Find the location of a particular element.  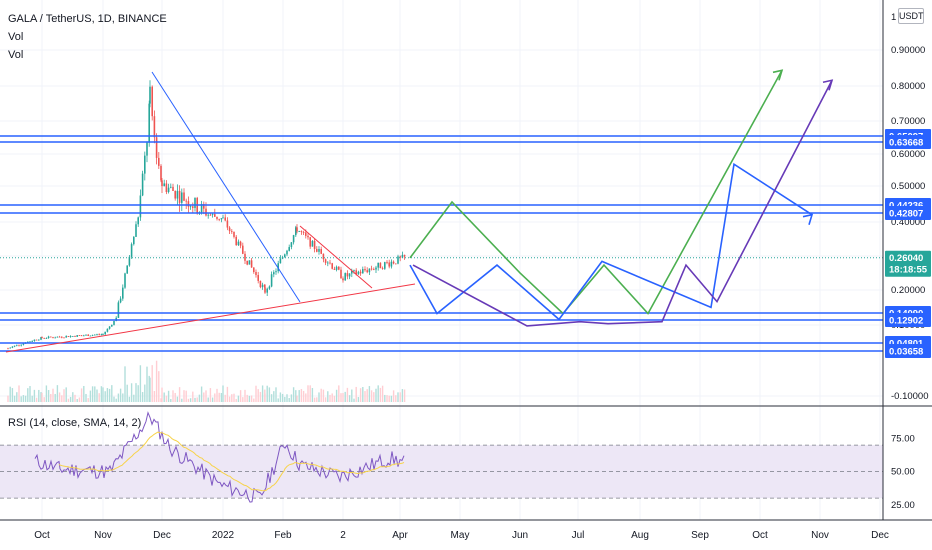

currency-selector: USDT is located at coordinates (911, 16).